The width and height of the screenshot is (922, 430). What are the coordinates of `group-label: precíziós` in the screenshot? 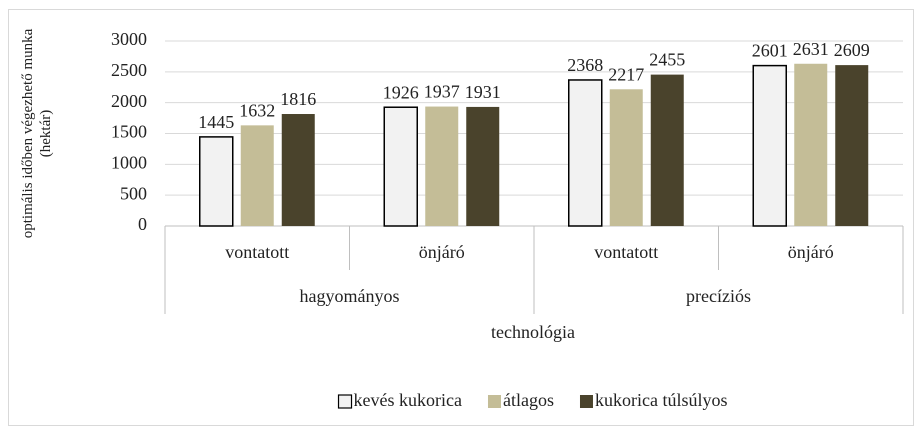 It's located at (718, 296).